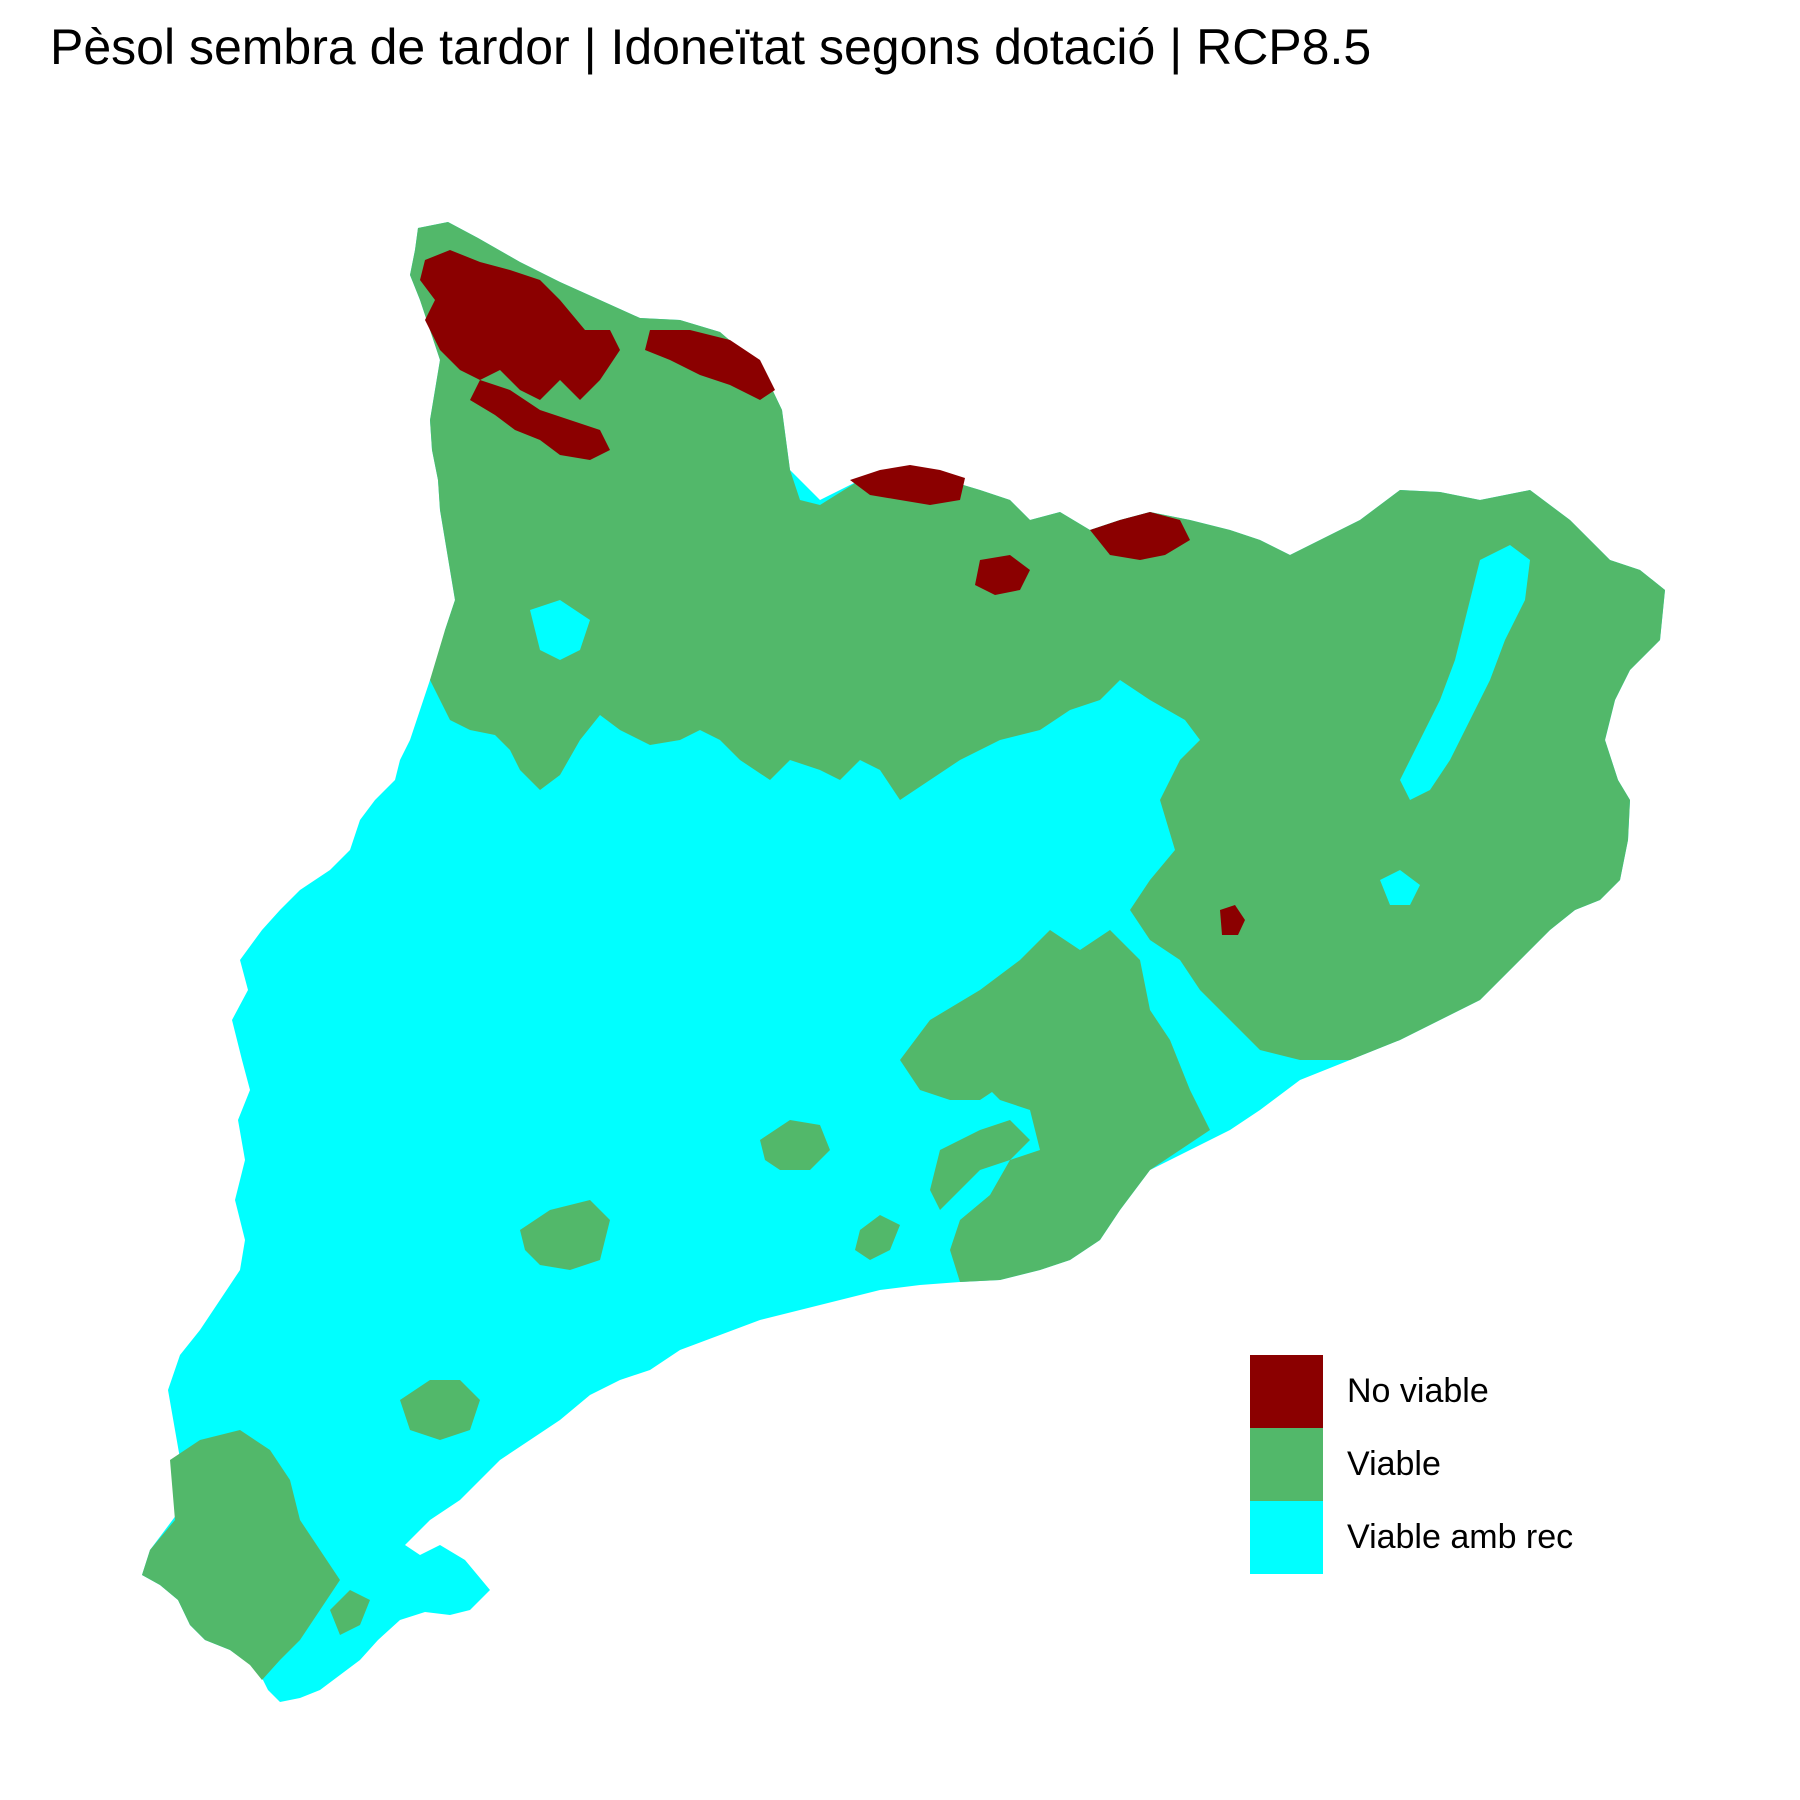 This screenshot has height=1800, width=1800. Describe the element at coordinates (877, 1237) in the screenshot. I see `zone-viable-garraf` at that location.